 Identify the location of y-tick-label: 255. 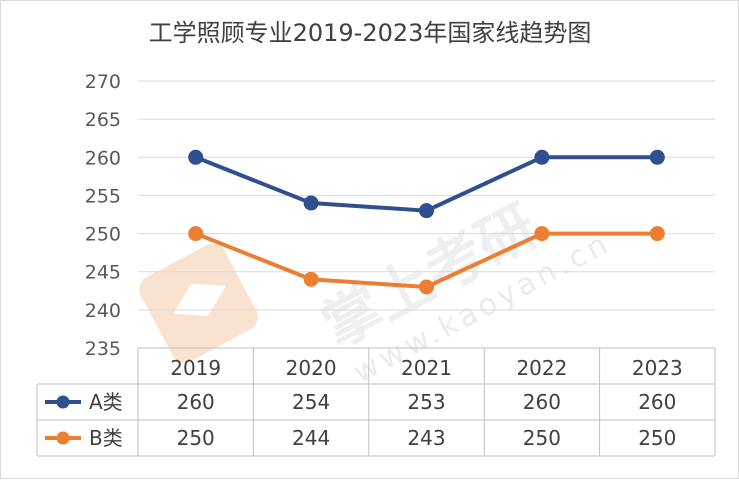
(103, 196).